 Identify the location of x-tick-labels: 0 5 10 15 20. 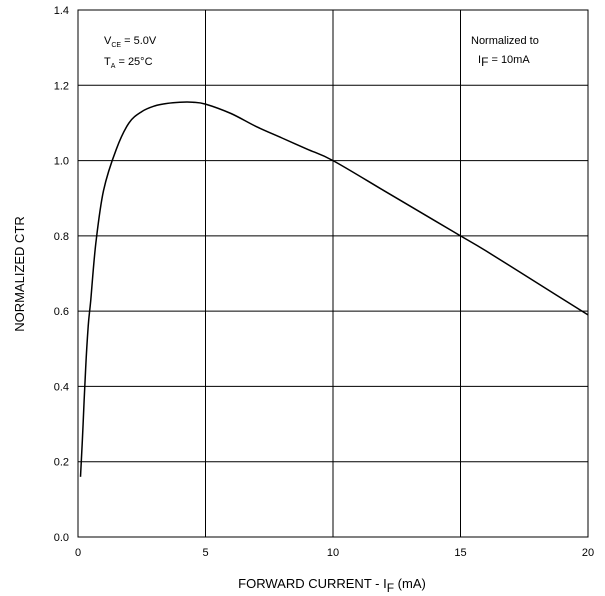
(334, 553).